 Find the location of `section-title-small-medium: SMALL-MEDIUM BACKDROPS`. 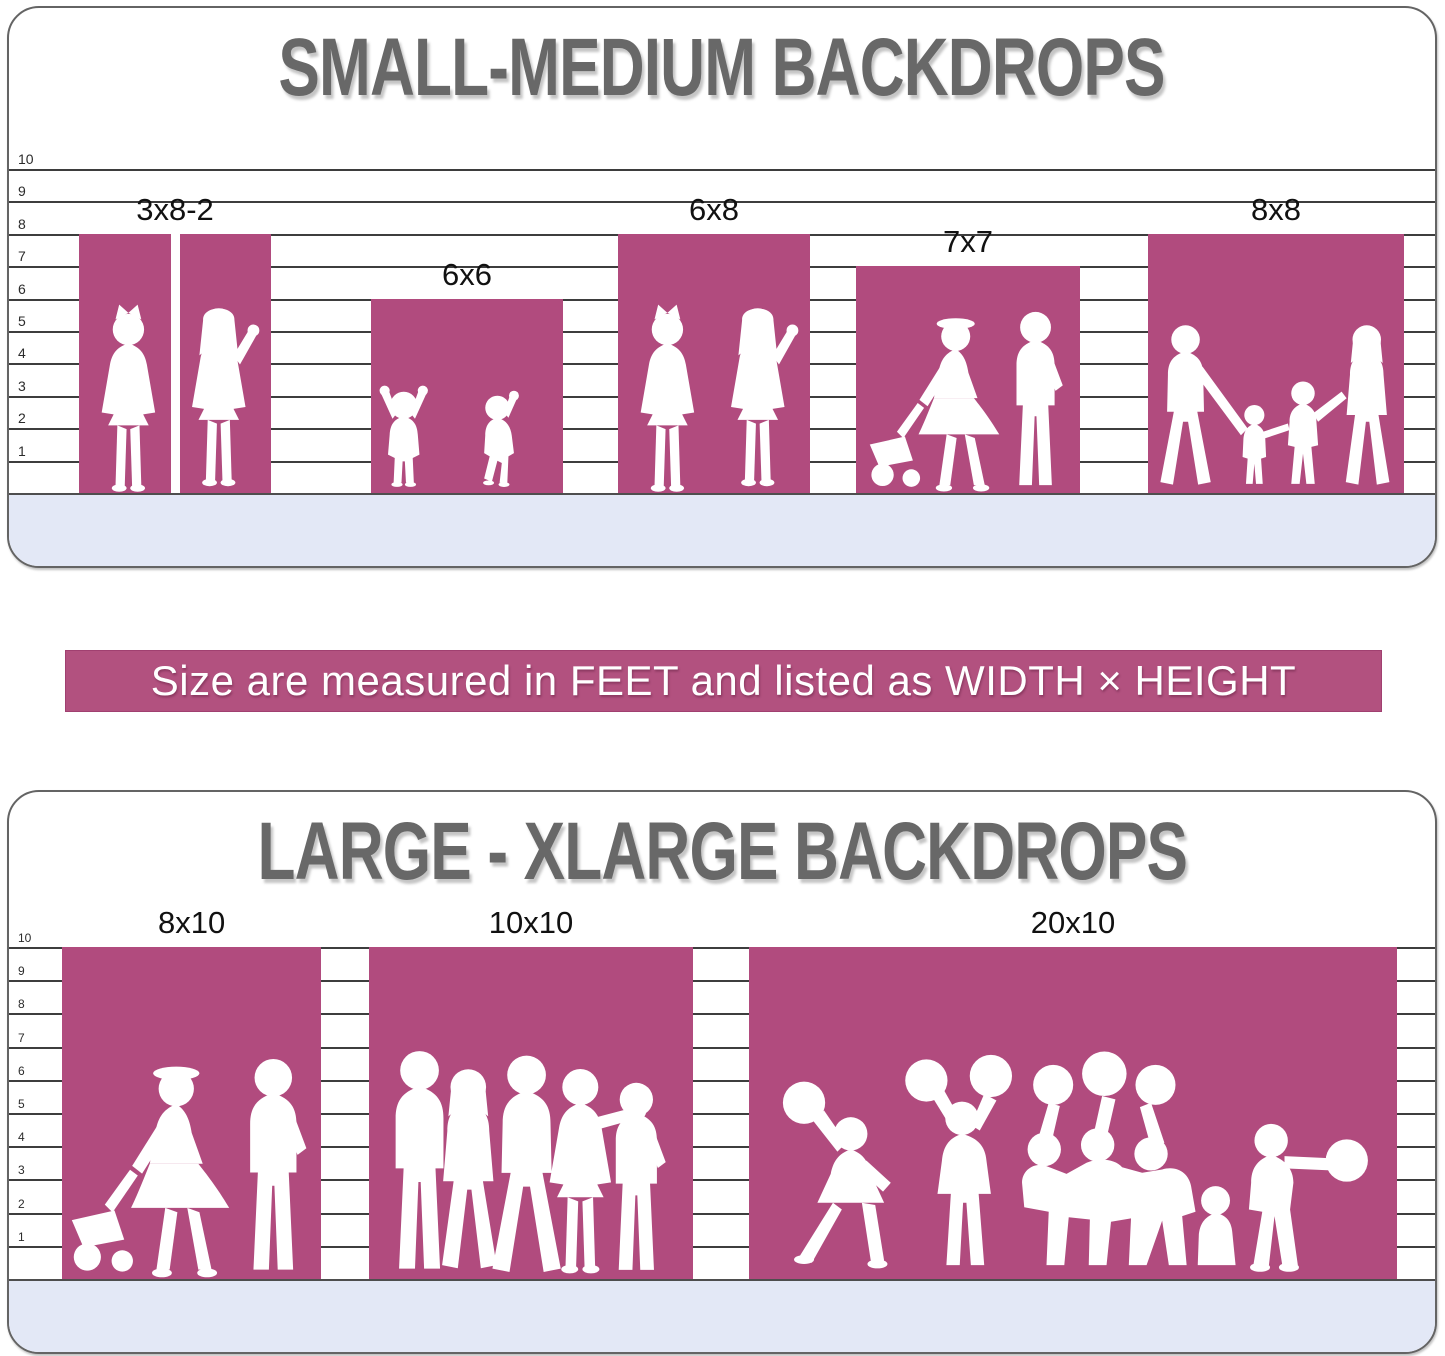

section-title-small-medium: SMALL-MEDIUM BACKDROPS is located at coordinates (722, 66).